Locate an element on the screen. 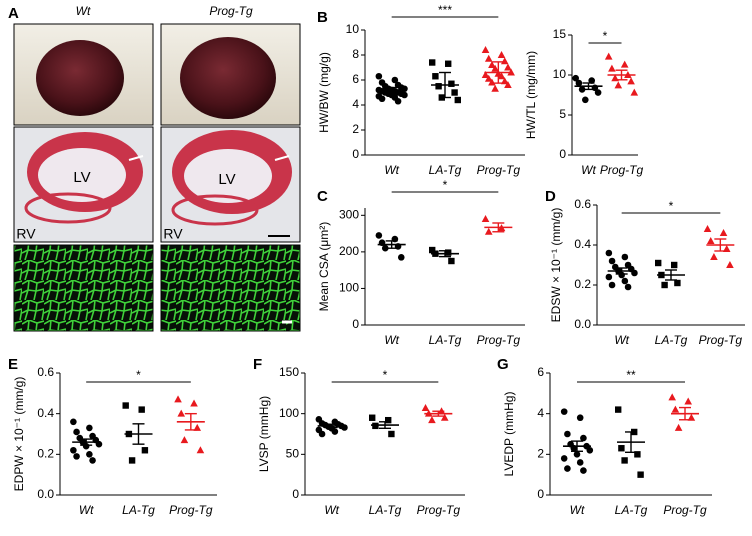 The image size is (752, 536). y-axis-label: HW/TL (mg/mm) is located at coordinates (531, 95).